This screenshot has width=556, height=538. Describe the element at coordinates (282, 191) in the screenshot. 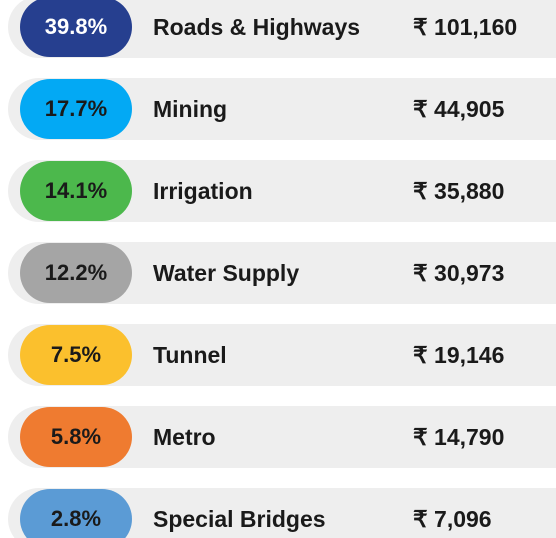

I see `segment-row: 14.1% Irrigation ₹ 35,880` at that location.